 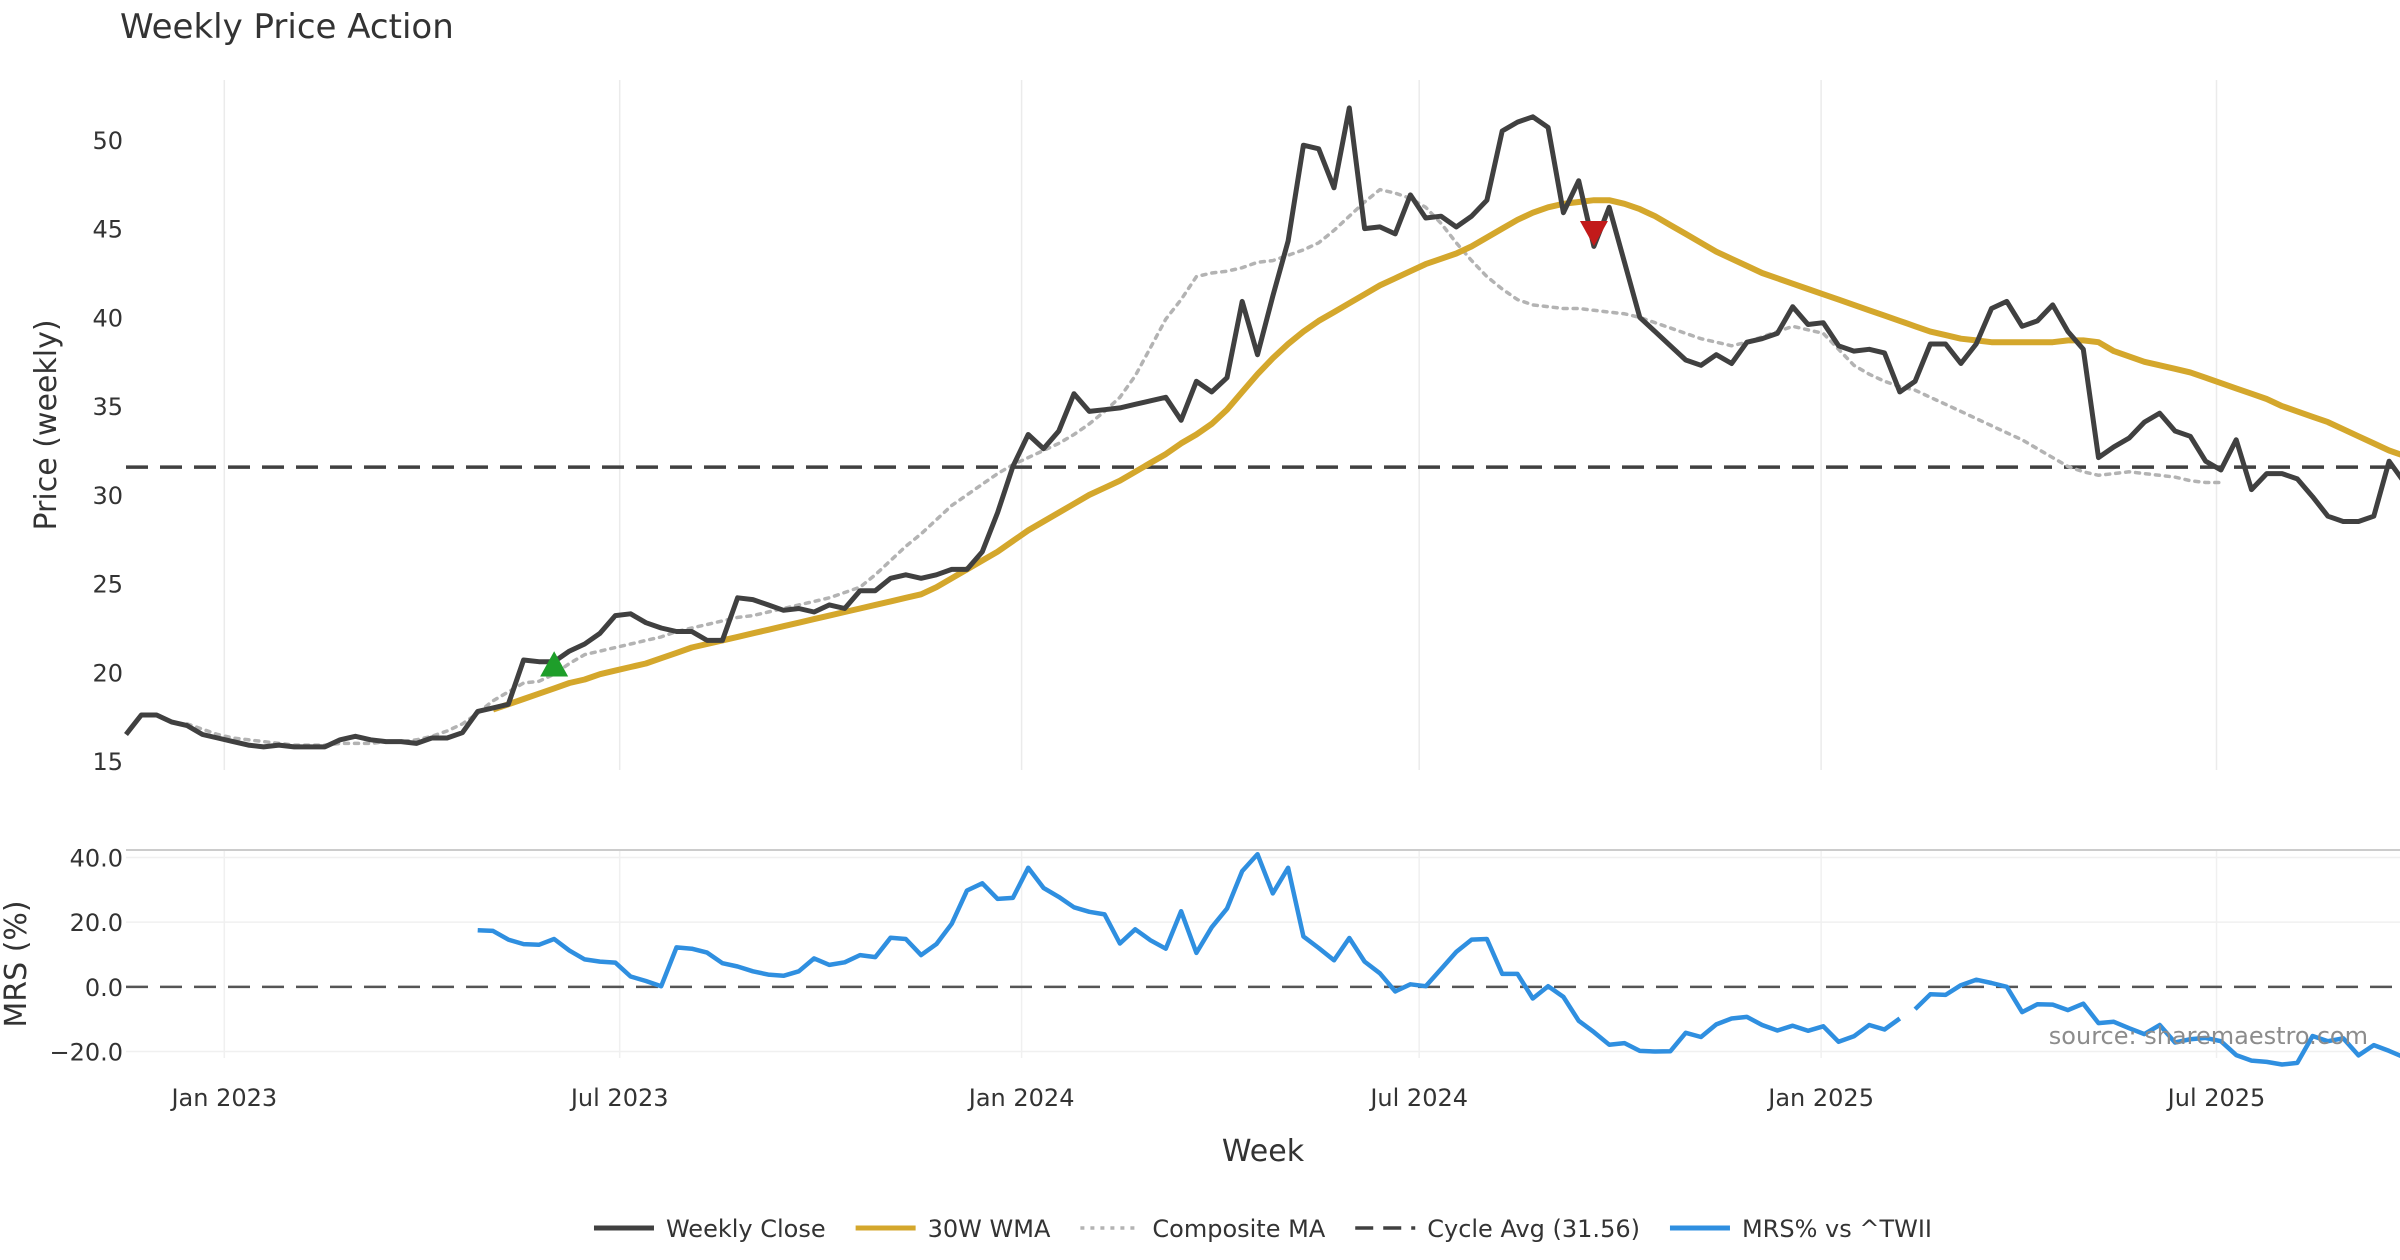 What do you see at coordinates (104, 988) in the screenshot?
I see `mrs-y-tick-label: 0.0` at bounding box center [104, 988].